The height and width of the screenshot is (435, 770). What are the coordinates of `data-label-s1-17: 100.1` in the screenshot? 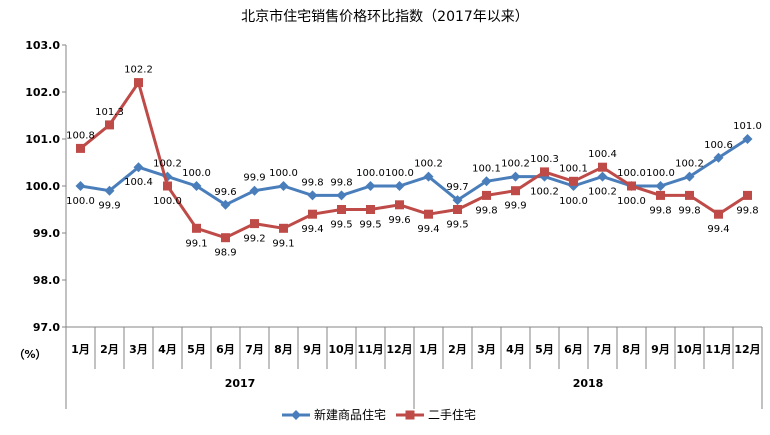 It's located at (573, 168).